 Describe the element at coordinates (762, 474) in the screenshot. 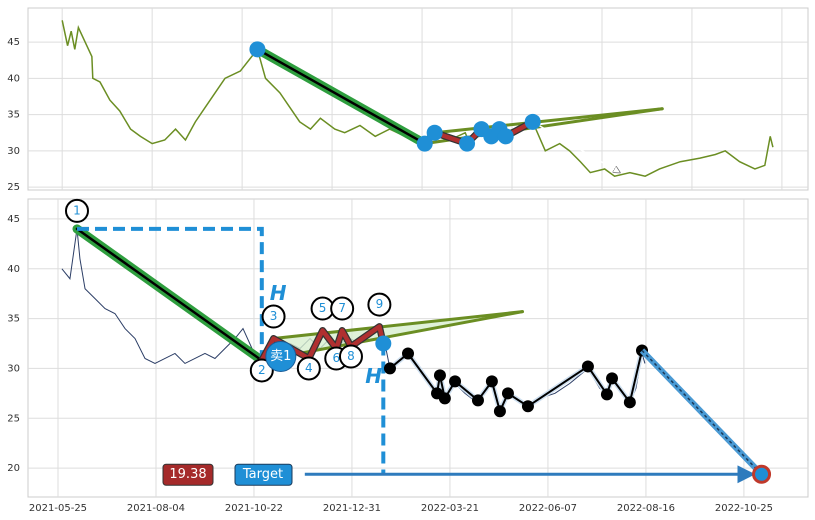

I see `target-point` at that location.